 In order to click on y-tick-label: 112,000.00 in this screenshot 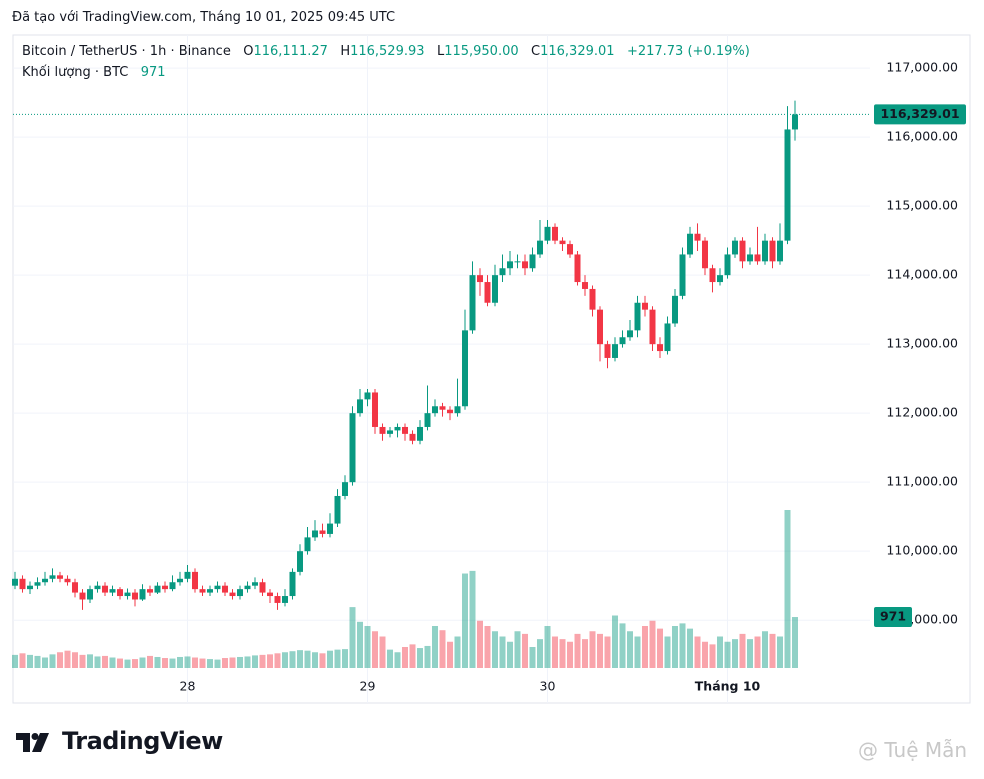, I will do `click(922, 412)`.